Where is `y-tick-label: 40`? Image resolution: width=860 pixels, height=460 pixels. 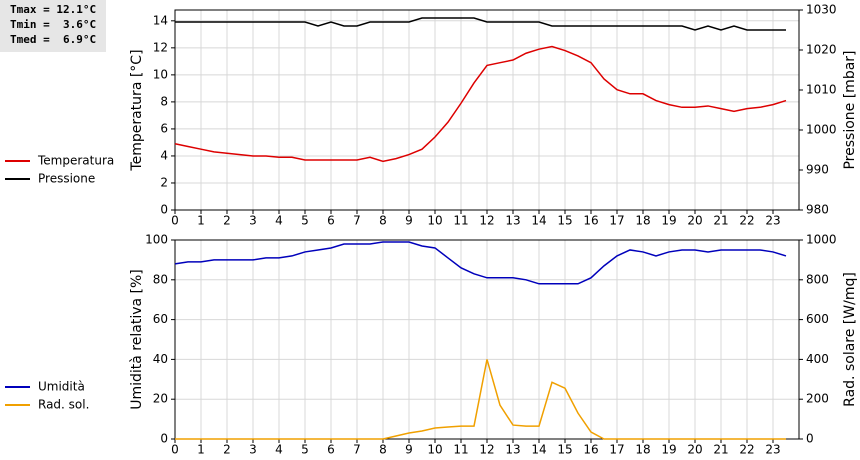 y-tick-label: 40 is located at coordinates (160, 359).